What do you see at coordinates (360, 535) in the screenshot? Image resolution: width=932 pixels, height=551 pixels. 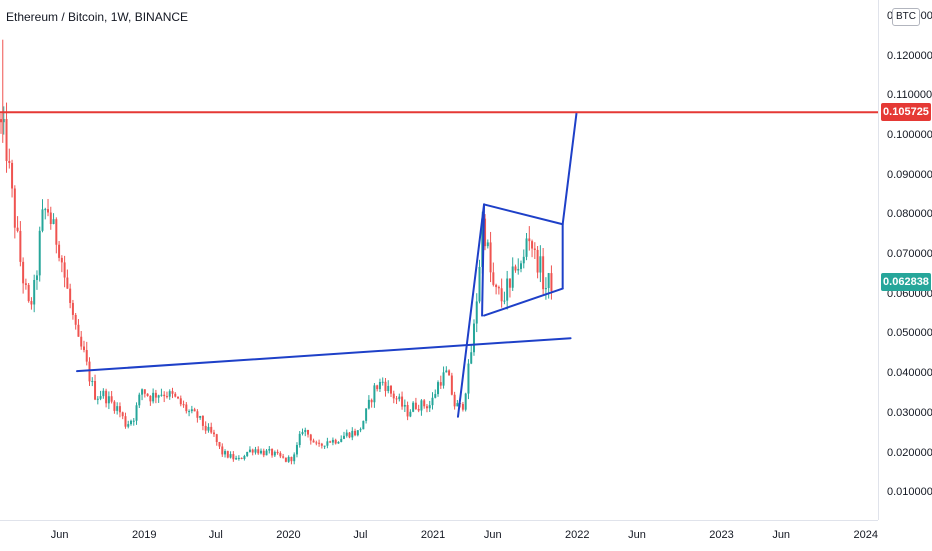 I see `x-tick-label: Jul` at bounding box center [360, 535].